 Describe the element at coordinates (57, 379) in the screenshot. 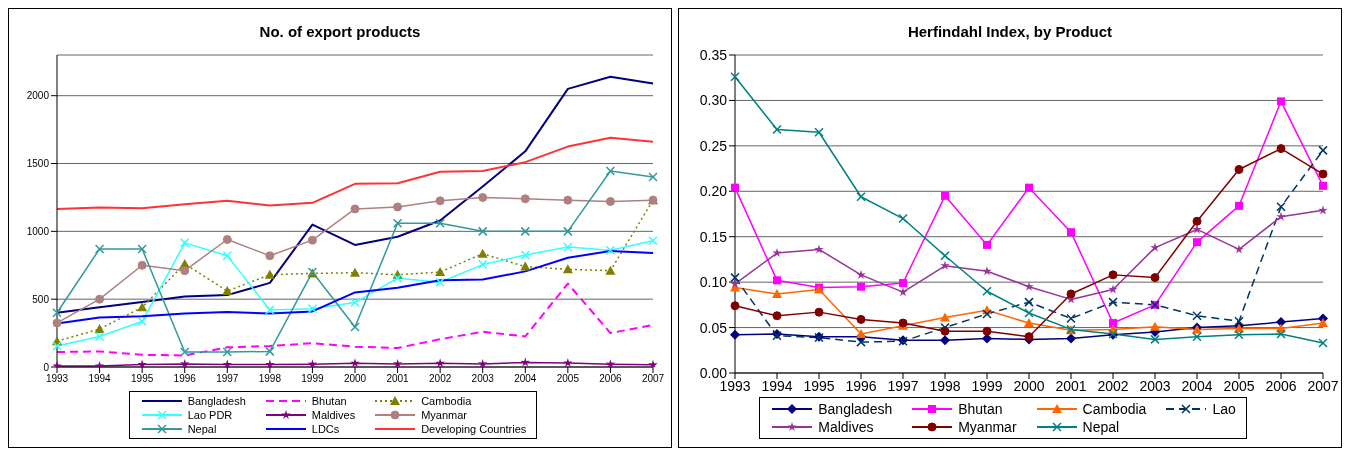

I see `x-tick-label: 1993` at that location.